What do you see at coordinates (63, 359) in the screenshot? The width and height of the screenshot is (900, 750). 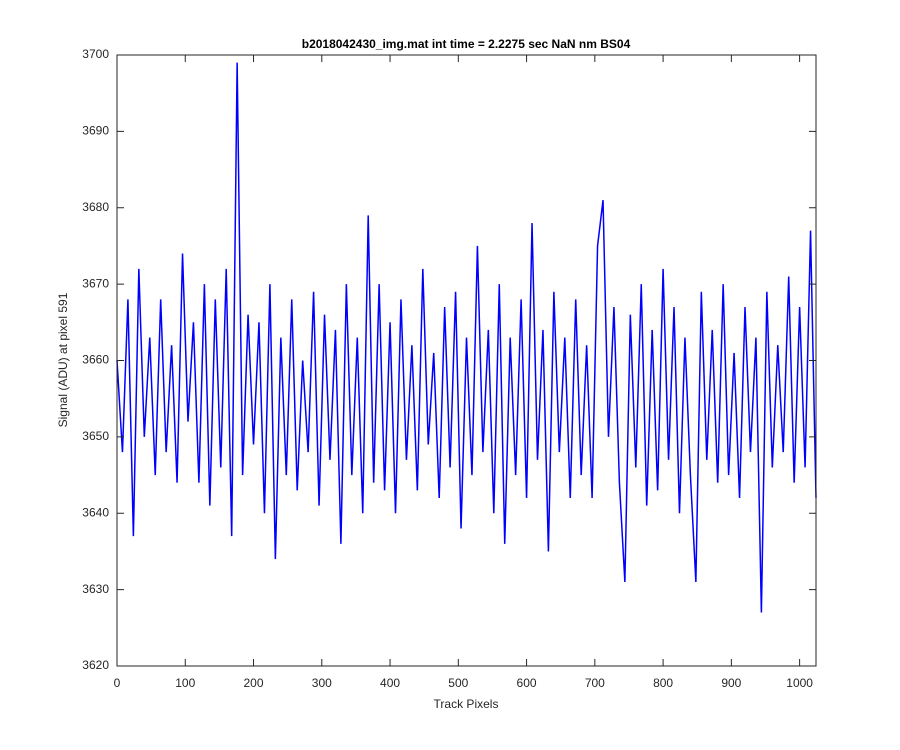 I see `y-axis-label: Signal (ADU) at pixel 591` at bounding box center [63, 359].